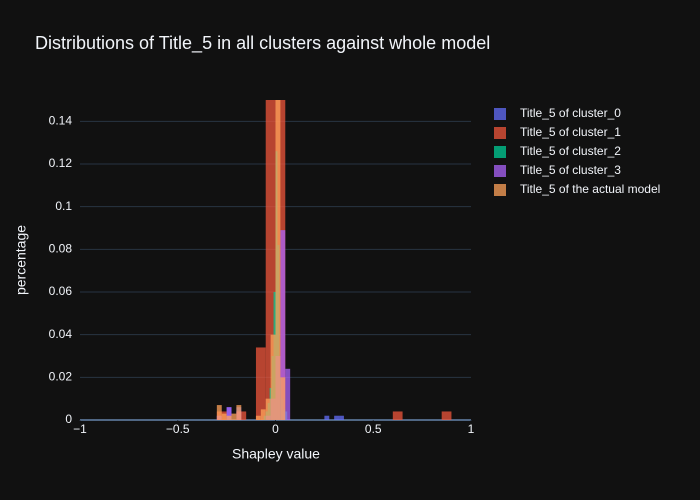 The image size is (700, 500). Describe the element at coordinates (570, 151) in the screenshot. I see `legend-text: Title_5 of cluster_2` at that location.